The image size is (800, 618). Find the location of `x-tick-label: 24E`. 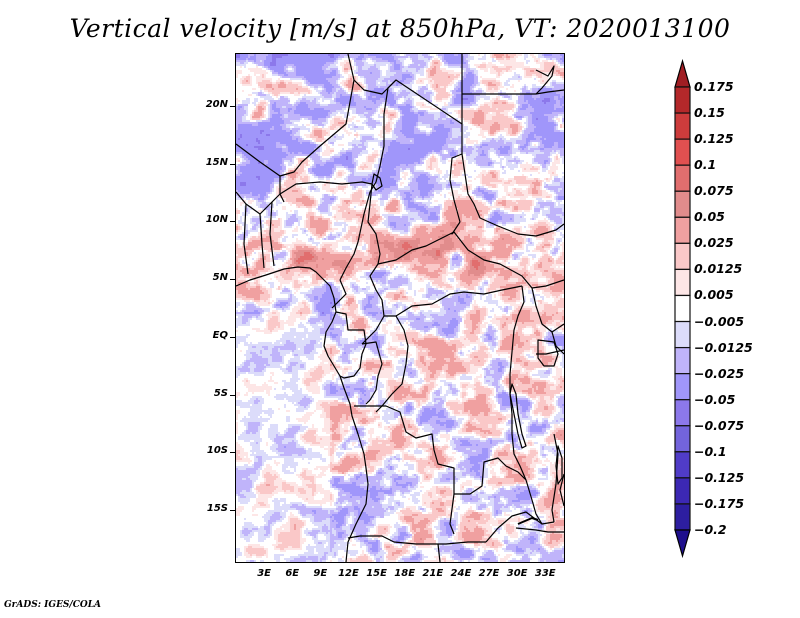

x-tick-label: 24E is located at coordinates (461, 573).